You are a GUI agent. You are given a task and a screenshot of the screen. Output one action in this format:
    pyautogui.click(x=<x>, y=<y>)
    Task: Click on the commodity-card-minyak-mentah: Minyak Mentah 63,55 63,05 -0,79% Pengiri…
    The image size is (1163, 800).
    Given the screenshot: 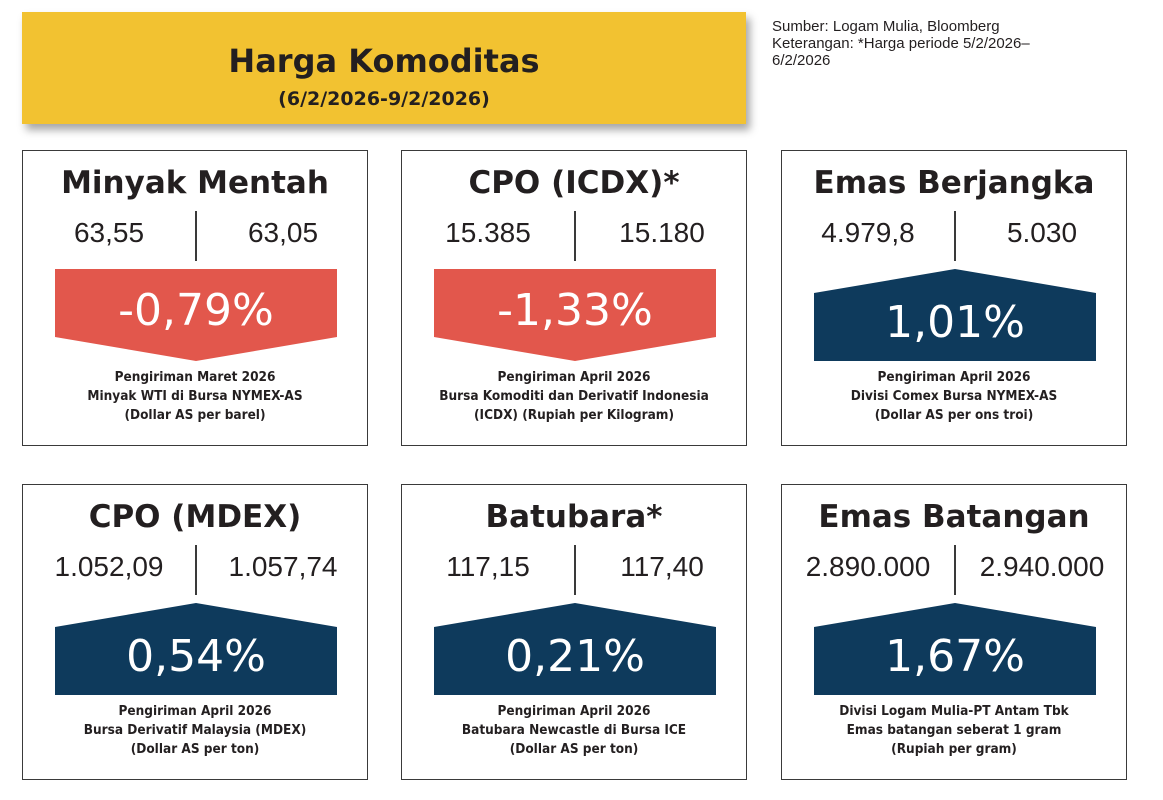 What is the action you would take?
    pyautogui.click(x=195, y=298)
    